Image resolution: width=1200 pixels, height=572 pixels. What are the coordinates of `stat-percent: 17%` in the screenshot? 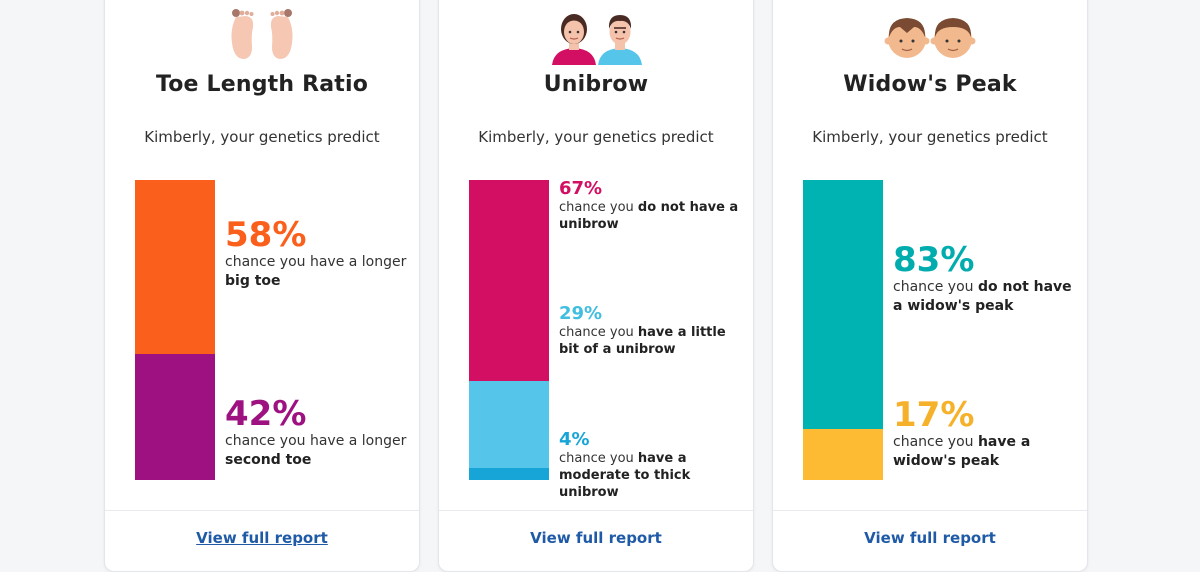 It's located at (934, 415).